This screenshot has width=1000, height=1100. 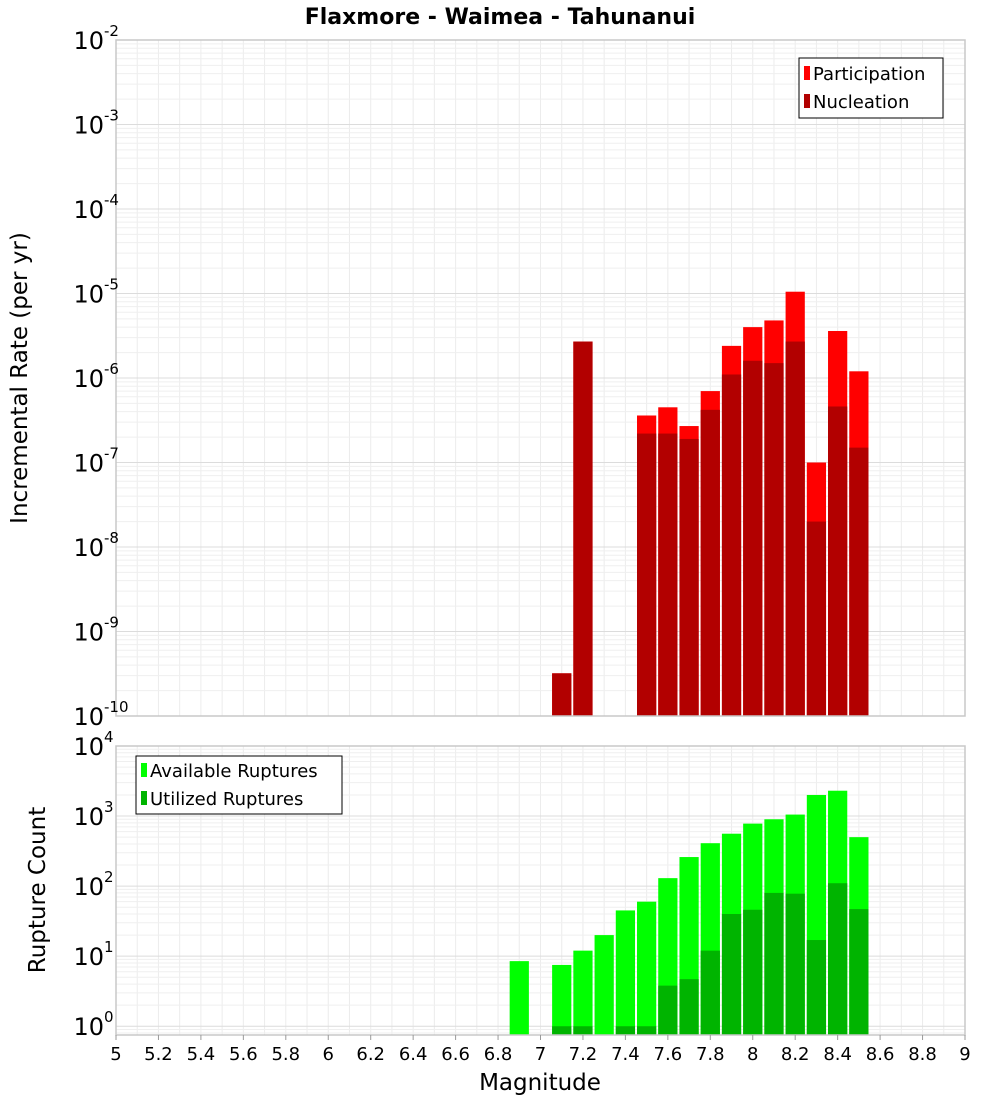 What do you see at coordinates (625, 1054) in the screenshot?
I see `x-tick-label: 7.4` at bounding box center [625, 1054].